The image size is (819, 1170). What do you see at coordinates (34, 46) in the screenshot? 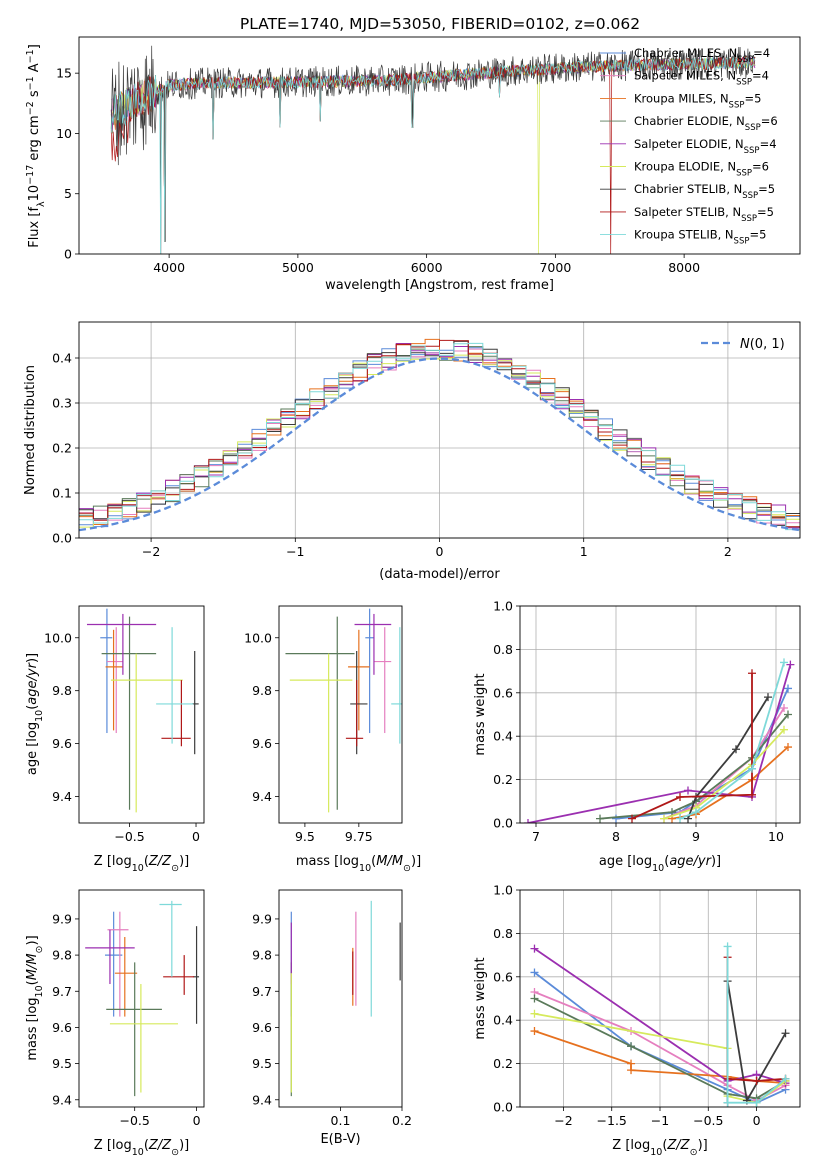
I see `label-part: ]` at bounding box center [34, 46].